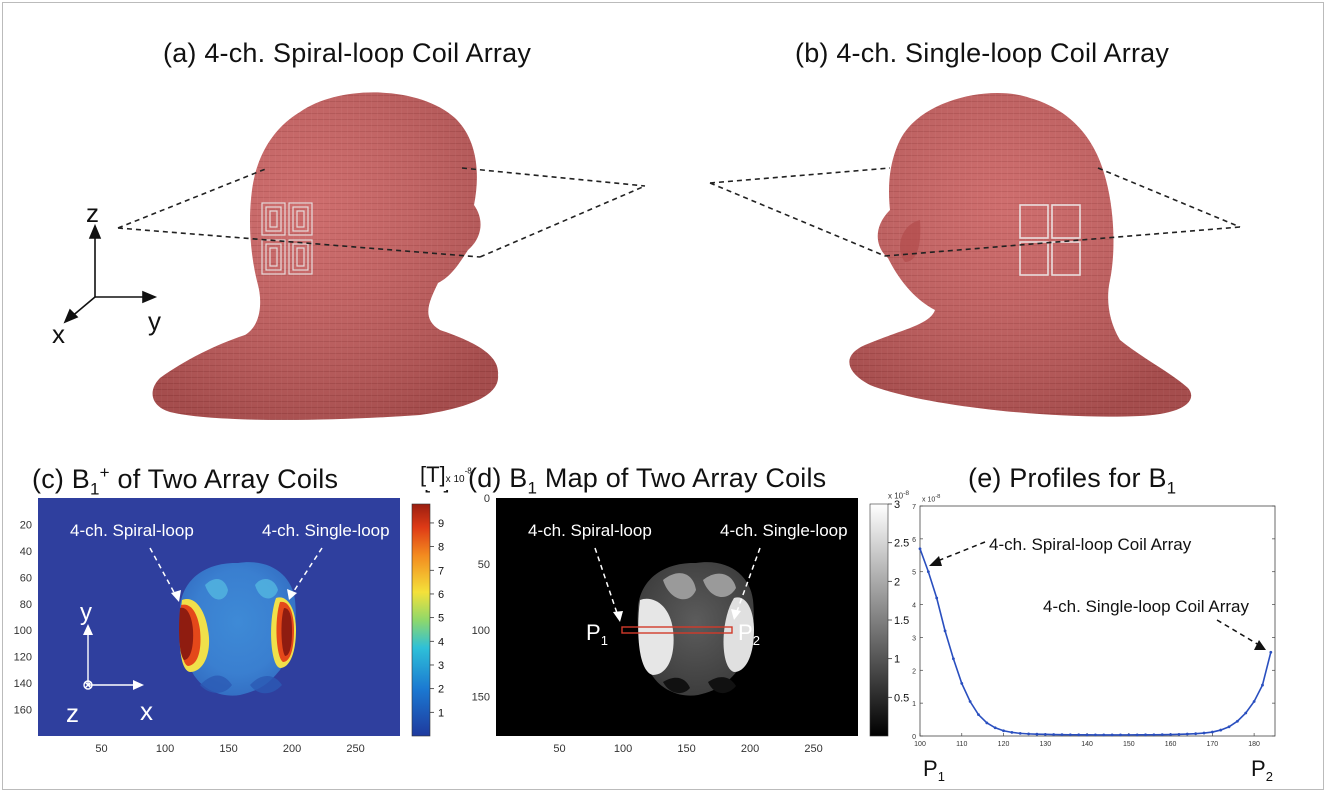 Image resolution: width=1328 pixels, height=794 pixels. Describe the element at coordinates (1087, 744) in the screenshot. I see `panel-e-xtick: 140` at that location.